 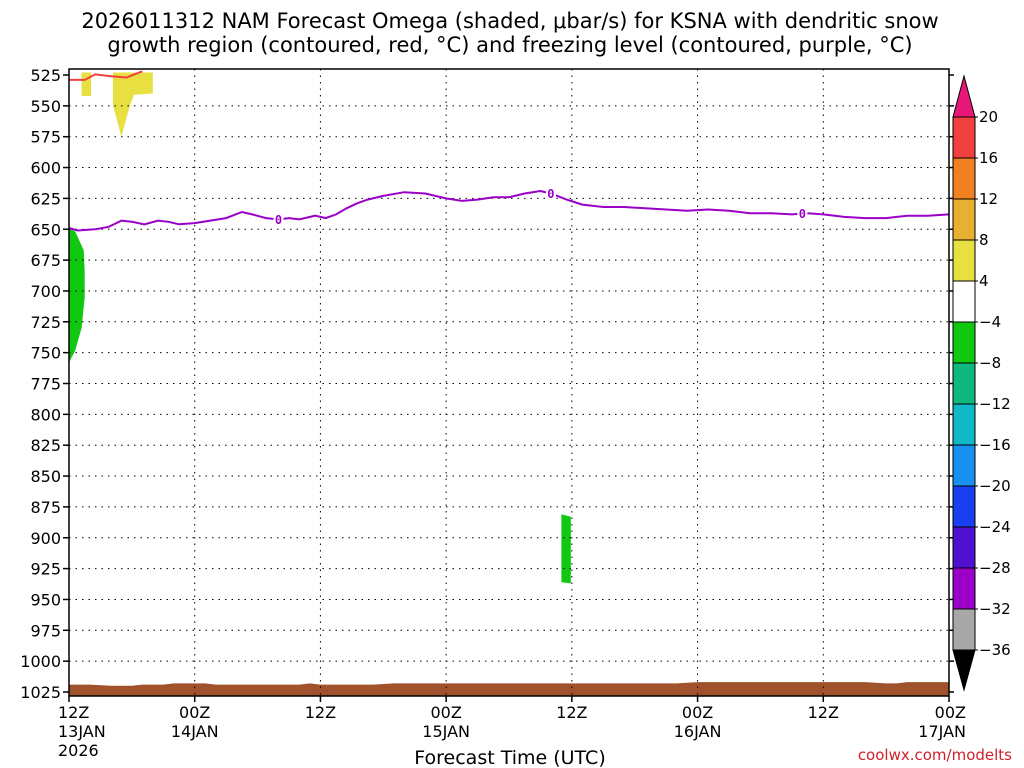 I want to click on y-tick-label-750: 750, so click(x=45, y=353).